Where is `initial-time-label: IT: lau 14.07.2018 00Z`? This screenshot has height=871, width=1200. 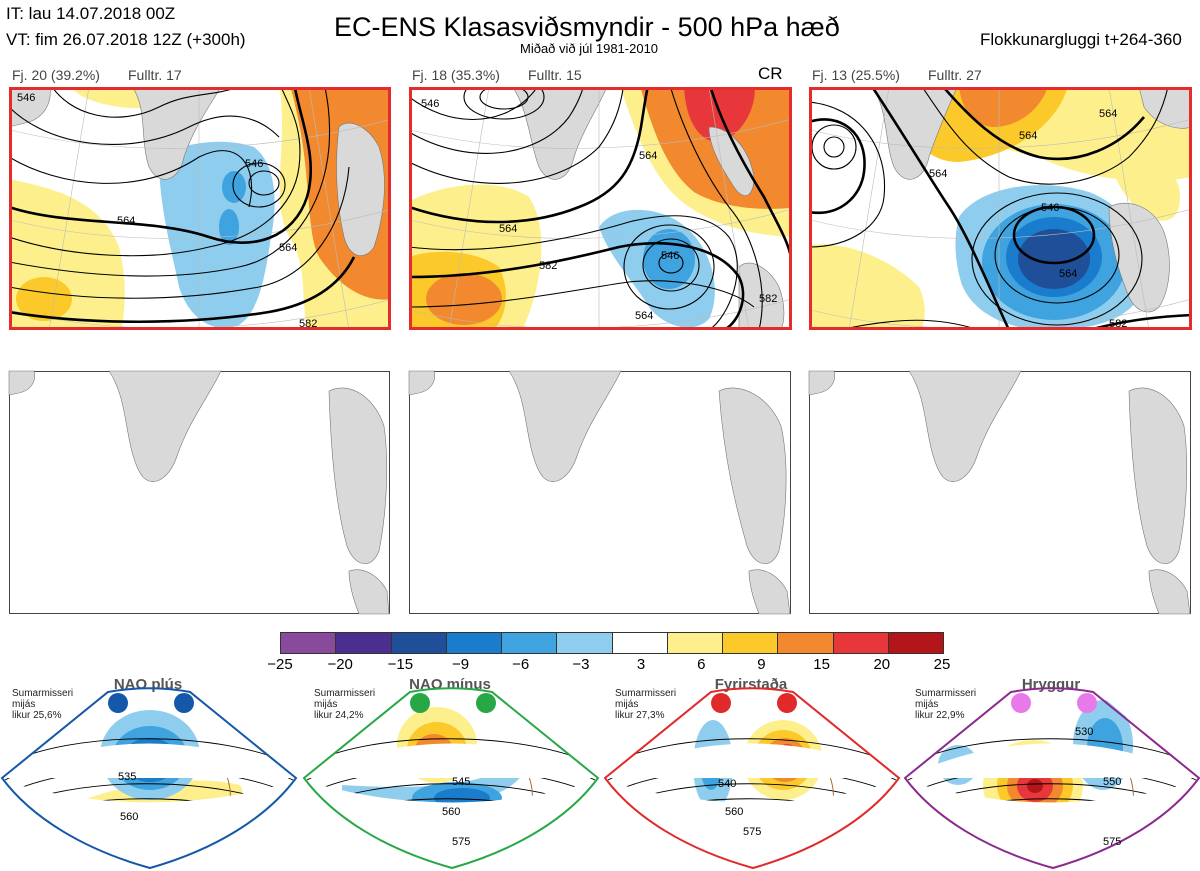
initial-time-label: IT: lau 14.07.2018 00Z is located at coordinates (91, 13).